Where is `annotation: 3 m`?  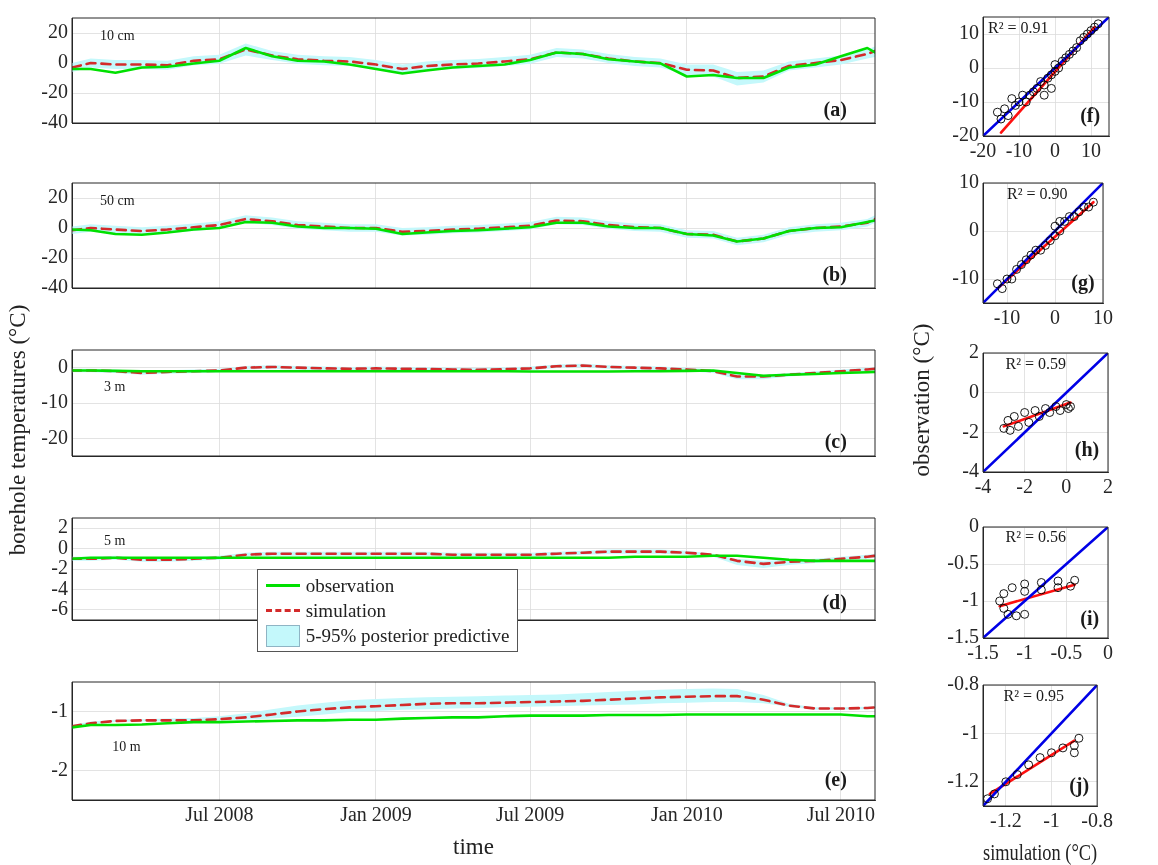
annotation: 3 m is located at coordinates (115, 386).